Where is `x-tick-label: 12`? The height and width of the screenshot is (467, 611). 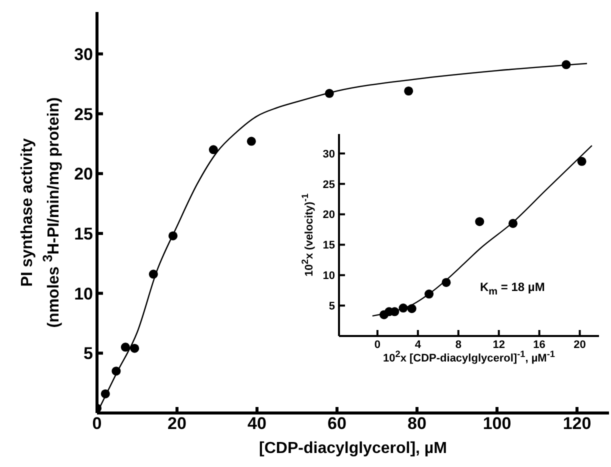
x-tick-label: 12 is located at coordinates (498, 344).